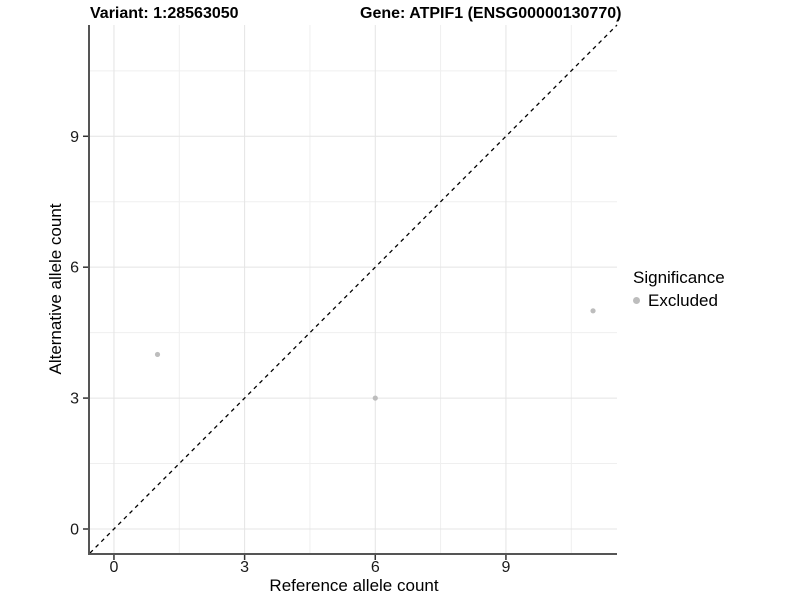 The width and height of the screenshot is (800, 600). I want to click on legend-item-excluded: Excluded, so click(677, 300).